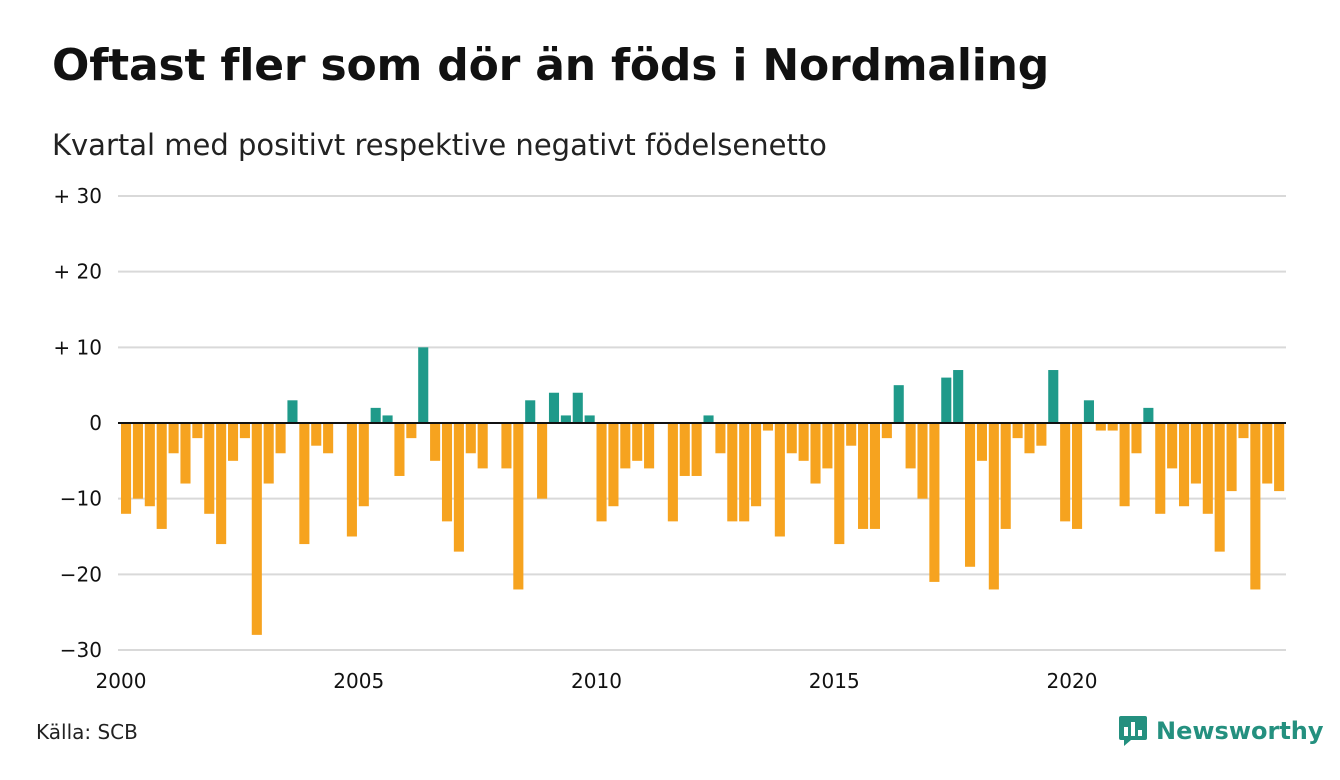  Describe the element at coordinates (81, 574) in the screenshot. I see `y-tick-label: −20` at that location.